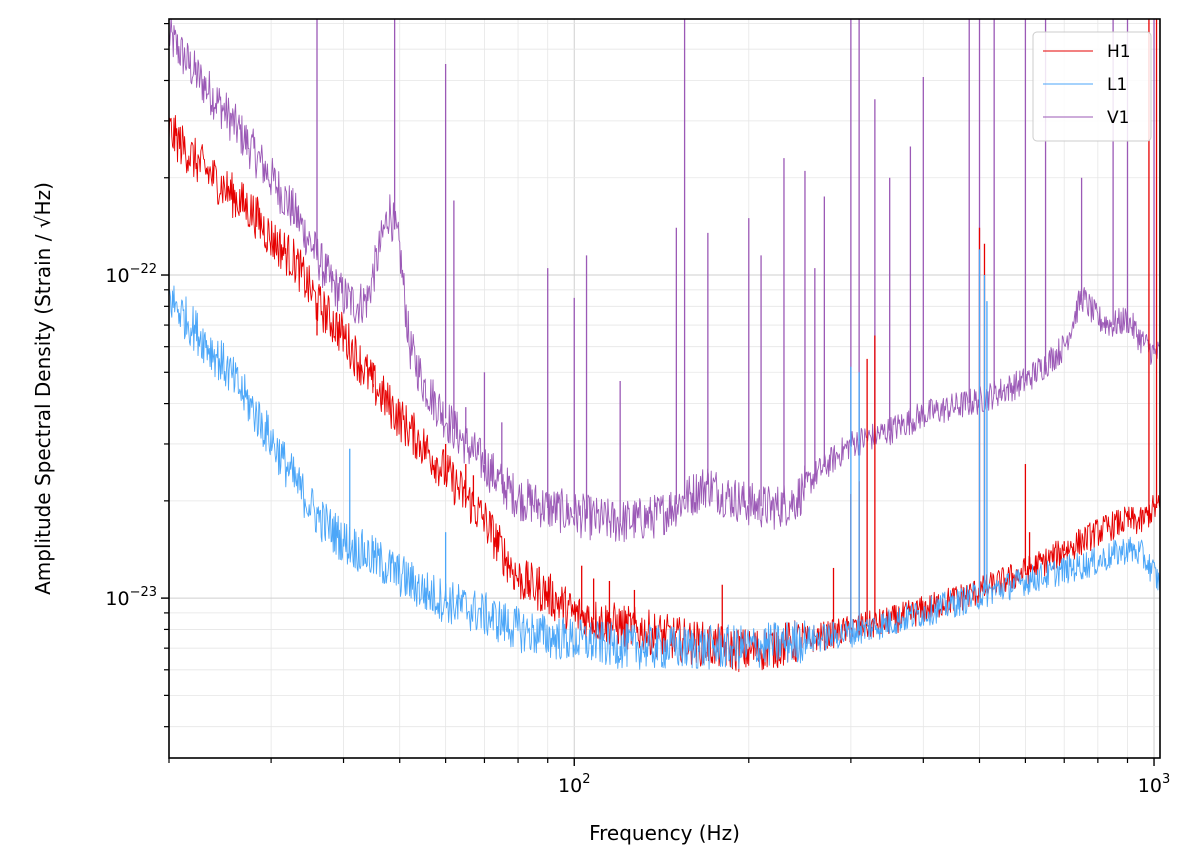  Describe the element at coordinates (1117, 85) in the screenshot. I see `legend-label: L1` at that location.